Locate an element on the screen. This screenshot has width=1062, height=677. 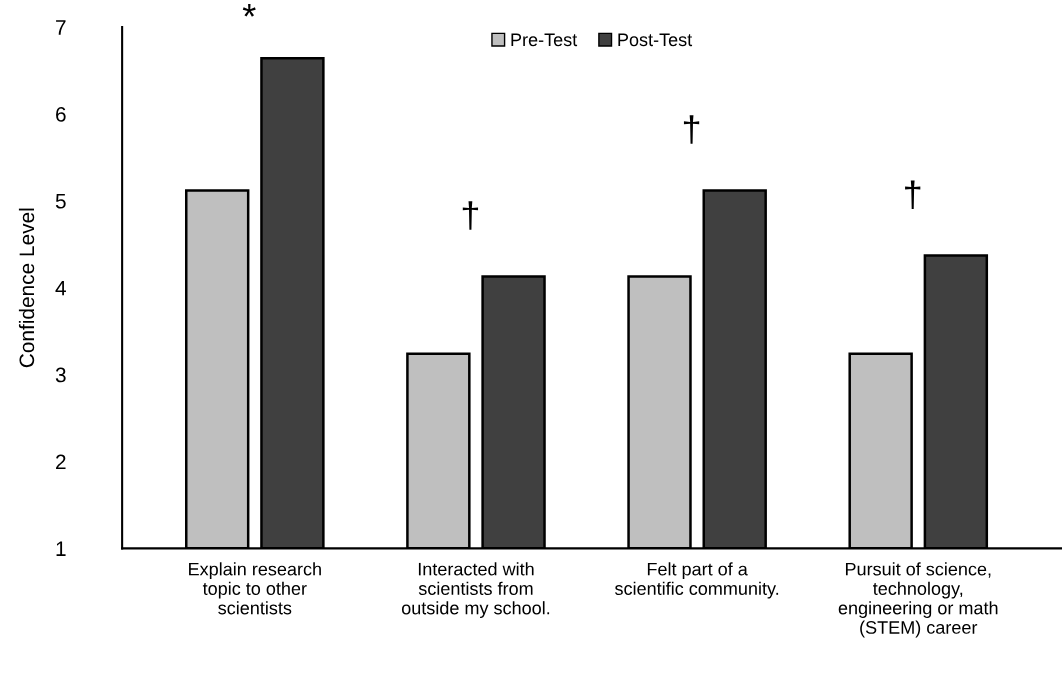
y-tick-label: 2 is located at coordinates (61, 462).